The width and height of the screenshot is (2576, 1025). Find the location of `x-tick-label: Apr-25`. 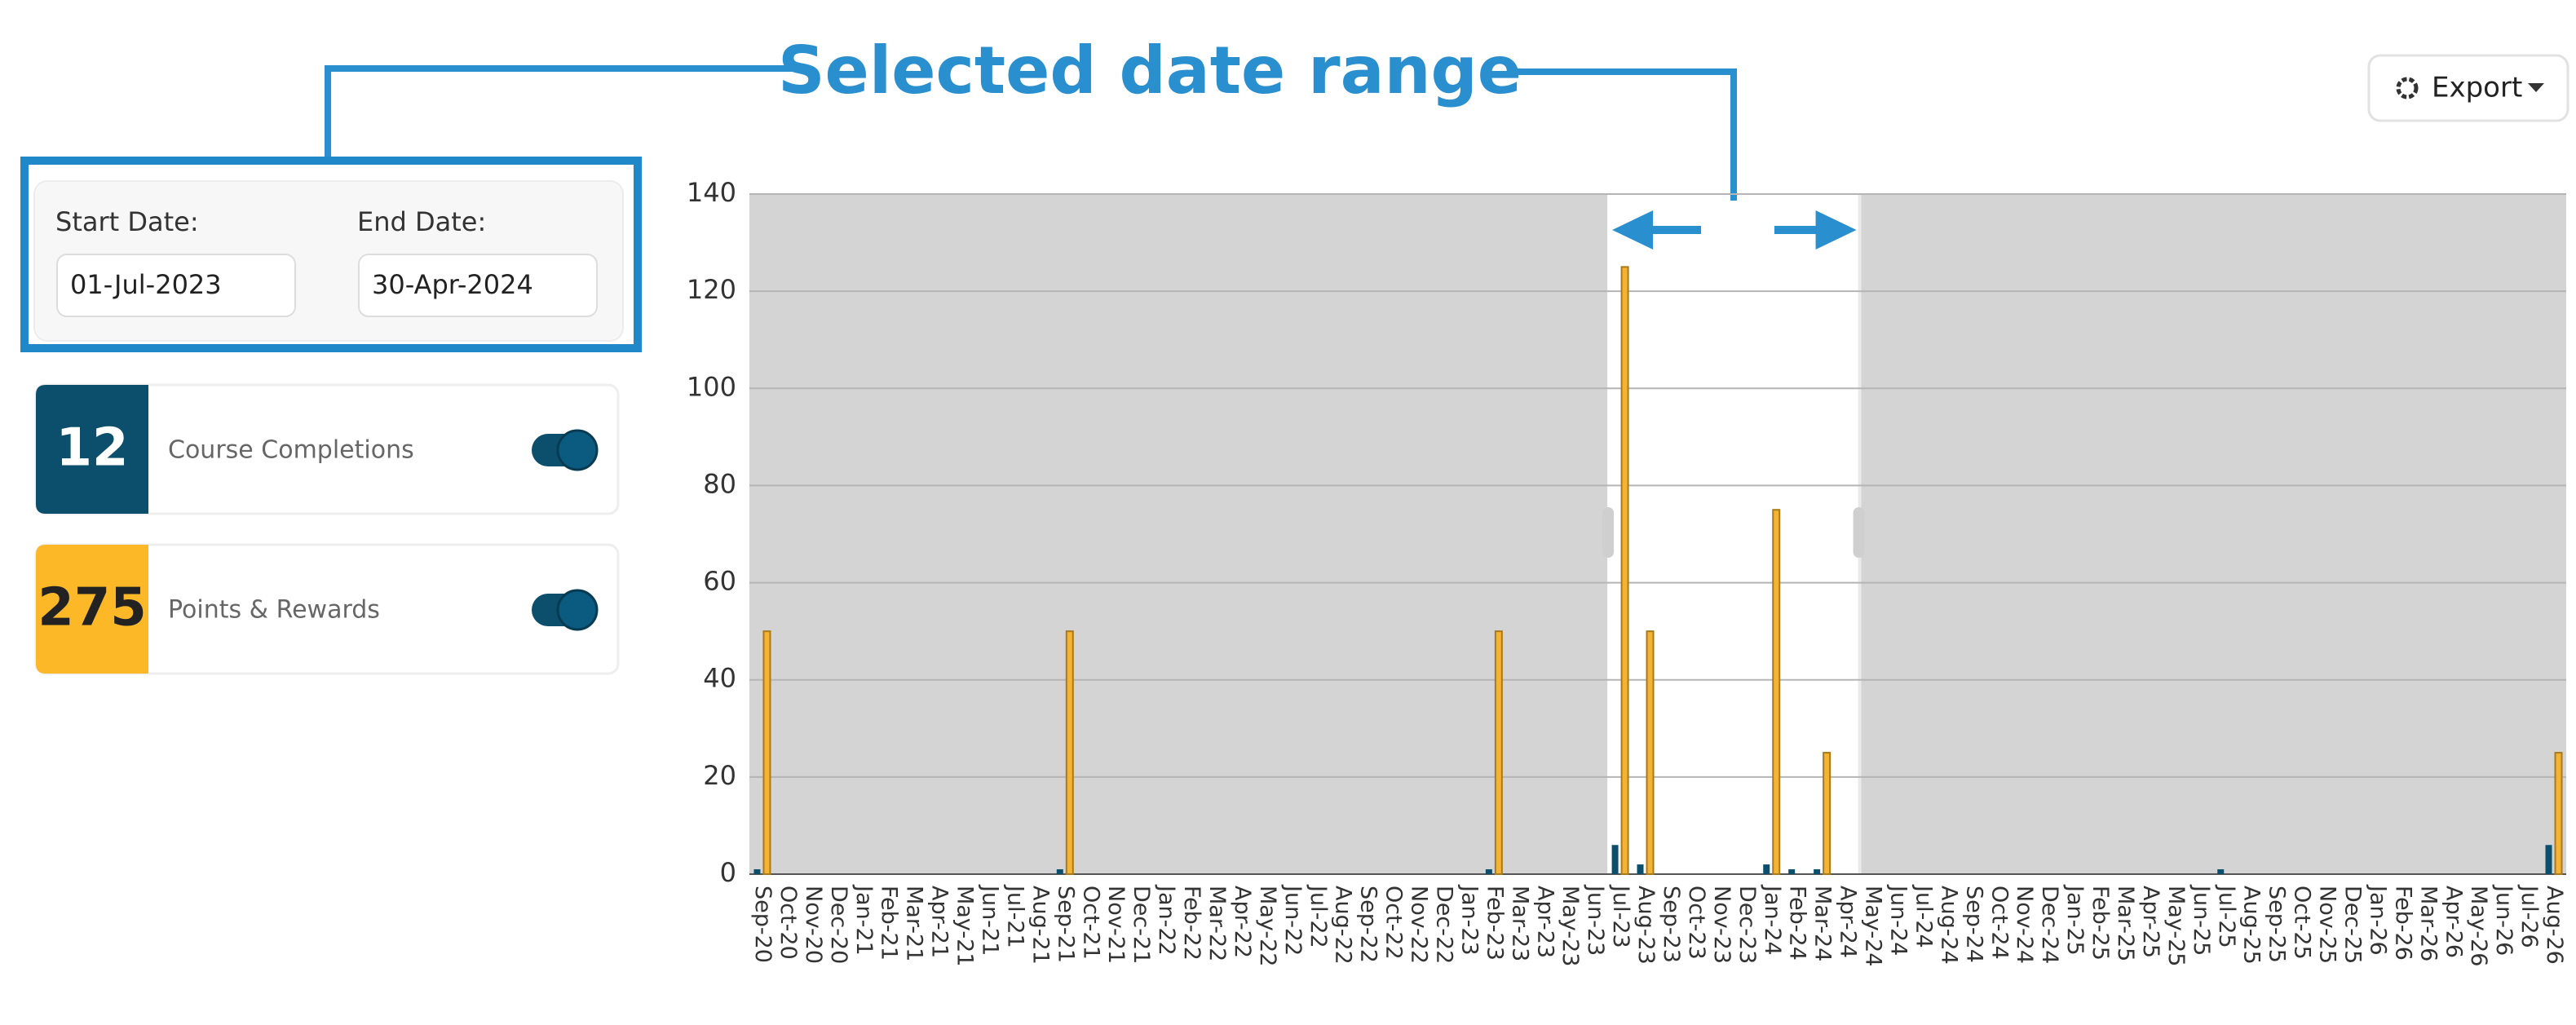

x-tick-label: Apr-25 is located at coordinates (2150, 922).